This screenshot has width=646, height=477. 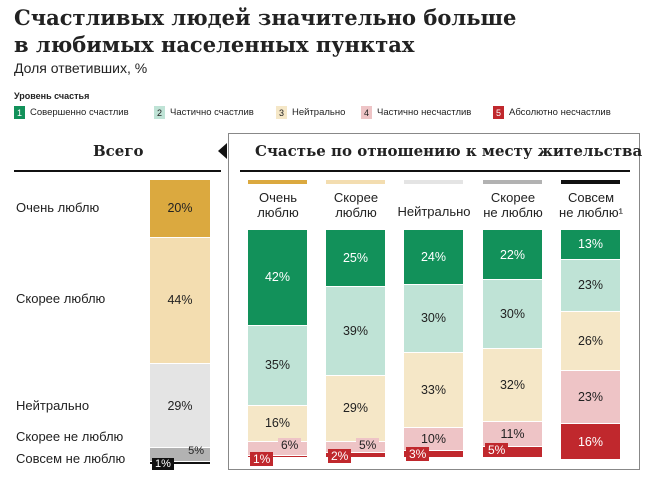 I want to click on category-label: Скорее люблю, so click(x=356, y=205).